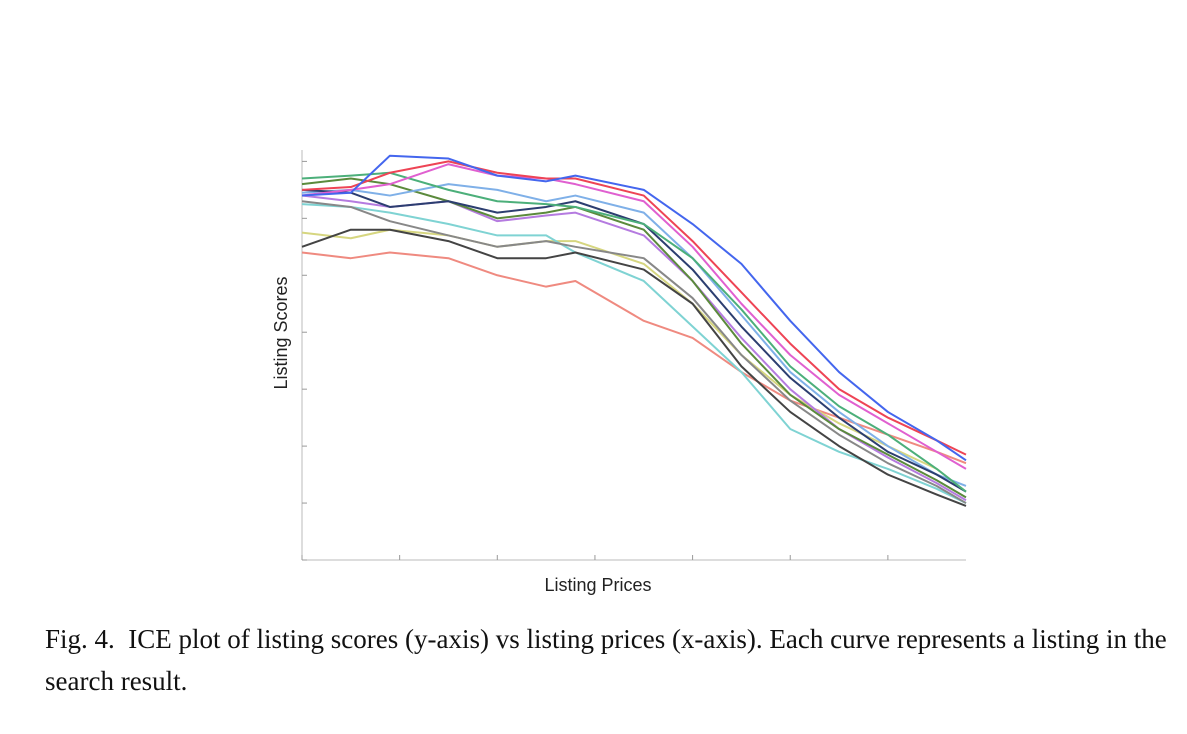 Image resolution: width=1187 pixels, height=734 pixels. Describe the element at coordinates (281, 332) in the screenshot. I see `y-axis-label: Listing Scores` at that location.